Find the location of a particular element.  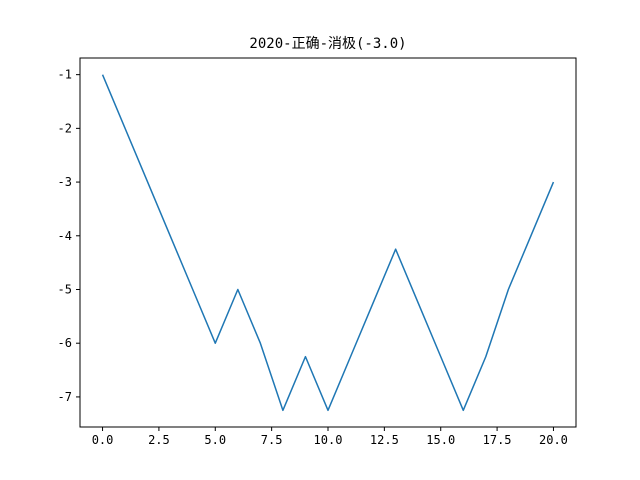

y-tick-label: -5 is located at coordinates (65, 289).